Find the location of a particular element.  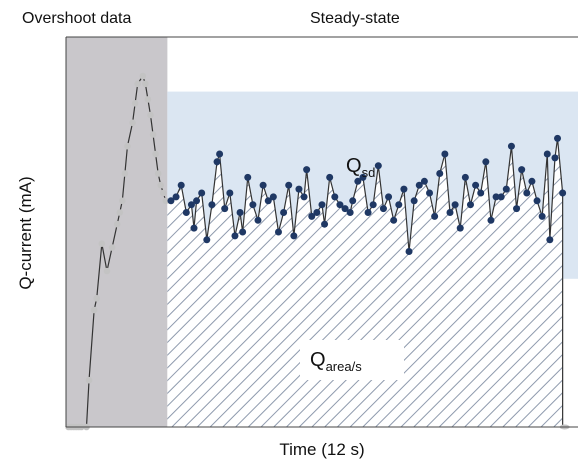

x-axis-label: Time (12 s) is located at coordinates (321, 449).